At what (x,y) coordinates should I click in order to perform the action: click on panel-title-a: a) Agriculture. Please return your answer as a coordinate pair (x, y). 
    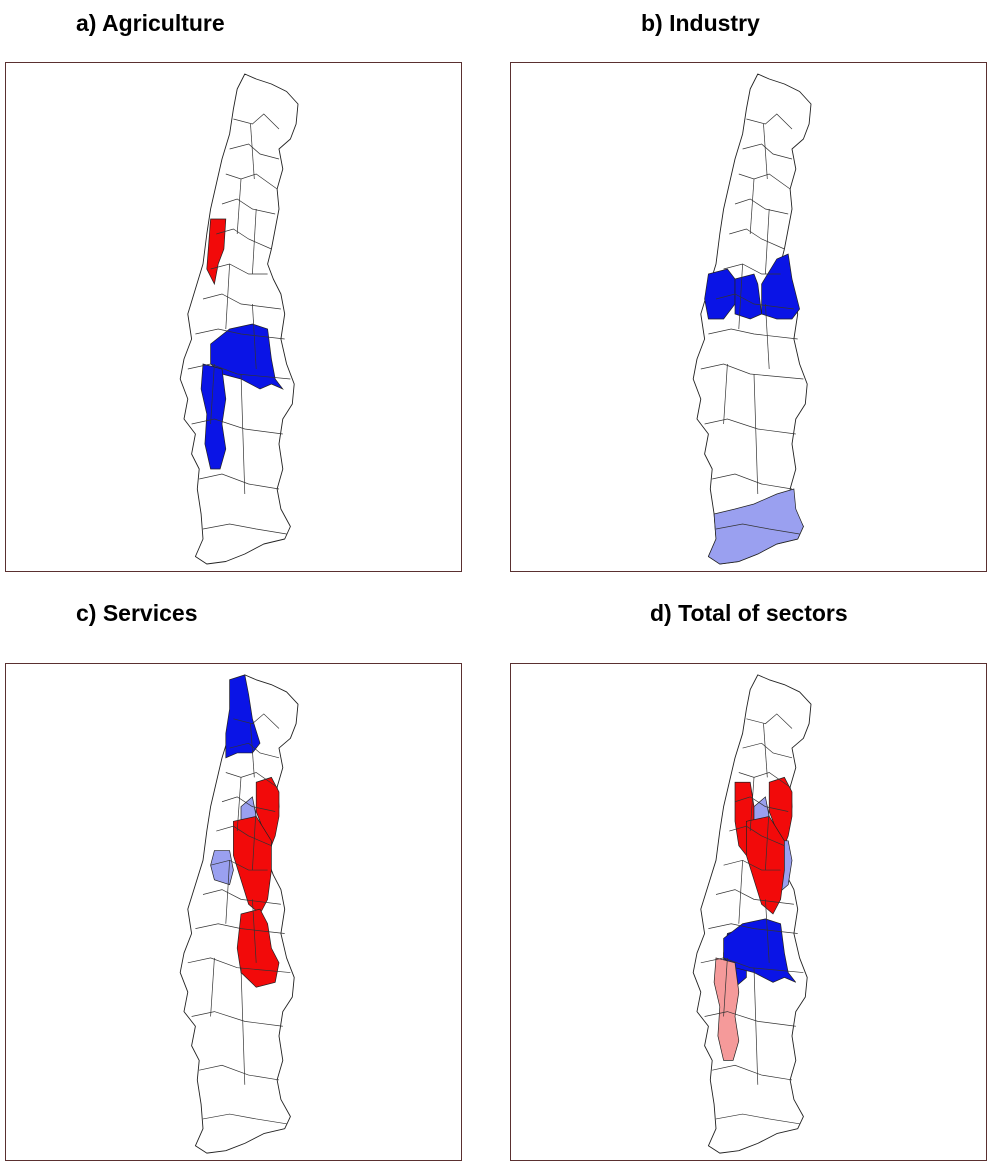
    Looking at the image, I should click on (150, 23).